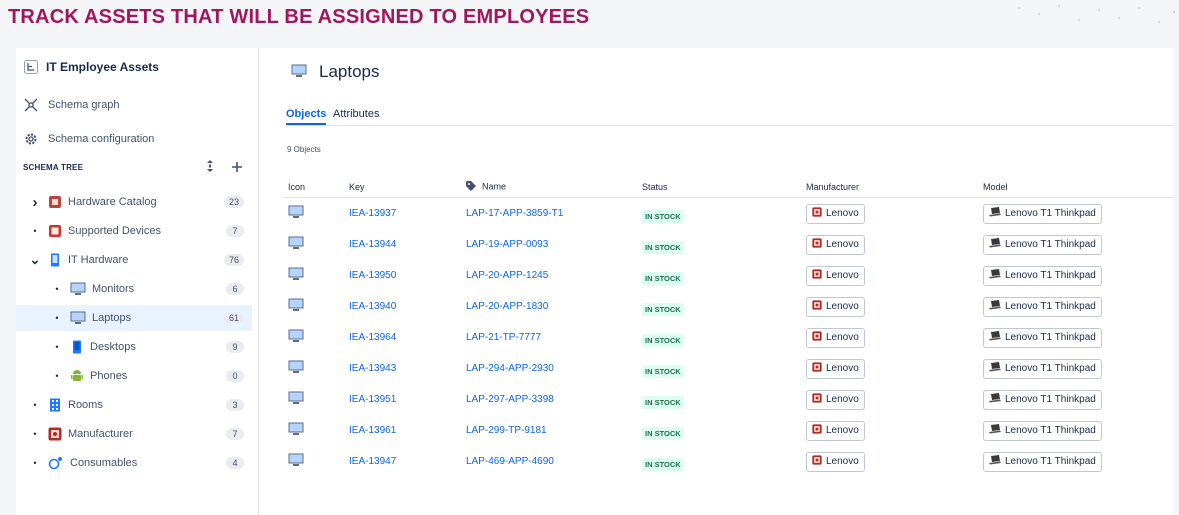  Describe the element at coordinates (504, 337) in the screenshot. I see `object-name-link: LAP-21-TP-7777` at that location.